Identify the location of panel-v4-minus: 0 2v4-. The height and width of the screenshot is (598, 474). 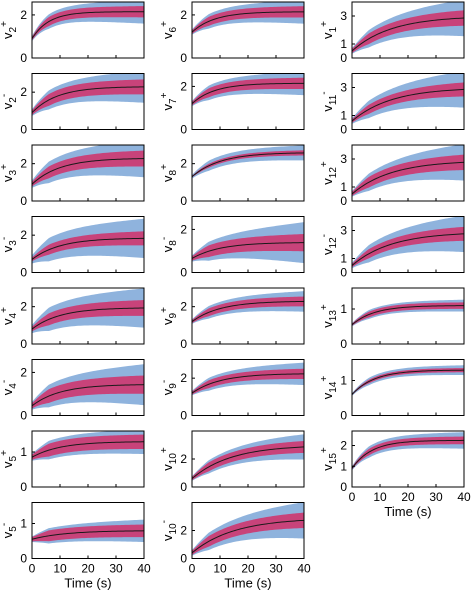
(72, 391).